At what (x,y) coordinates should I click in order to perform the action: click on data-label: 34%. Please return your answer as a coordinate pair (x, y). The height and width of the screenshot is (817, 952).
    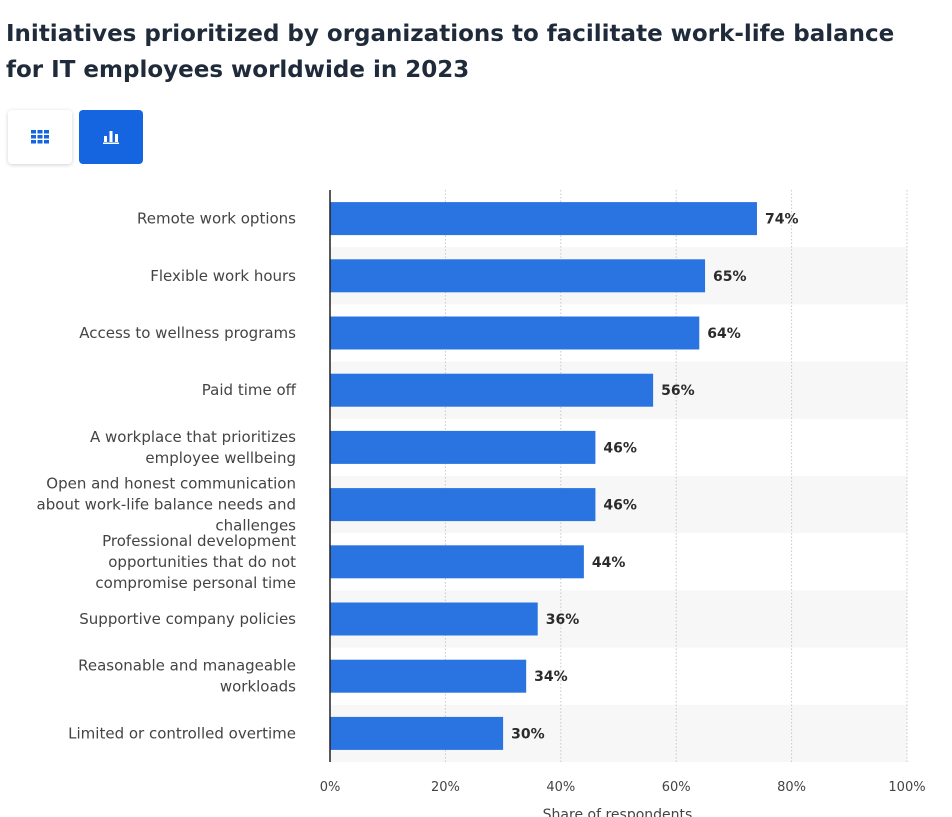
    Looking at the image, I should click on (551, 677).